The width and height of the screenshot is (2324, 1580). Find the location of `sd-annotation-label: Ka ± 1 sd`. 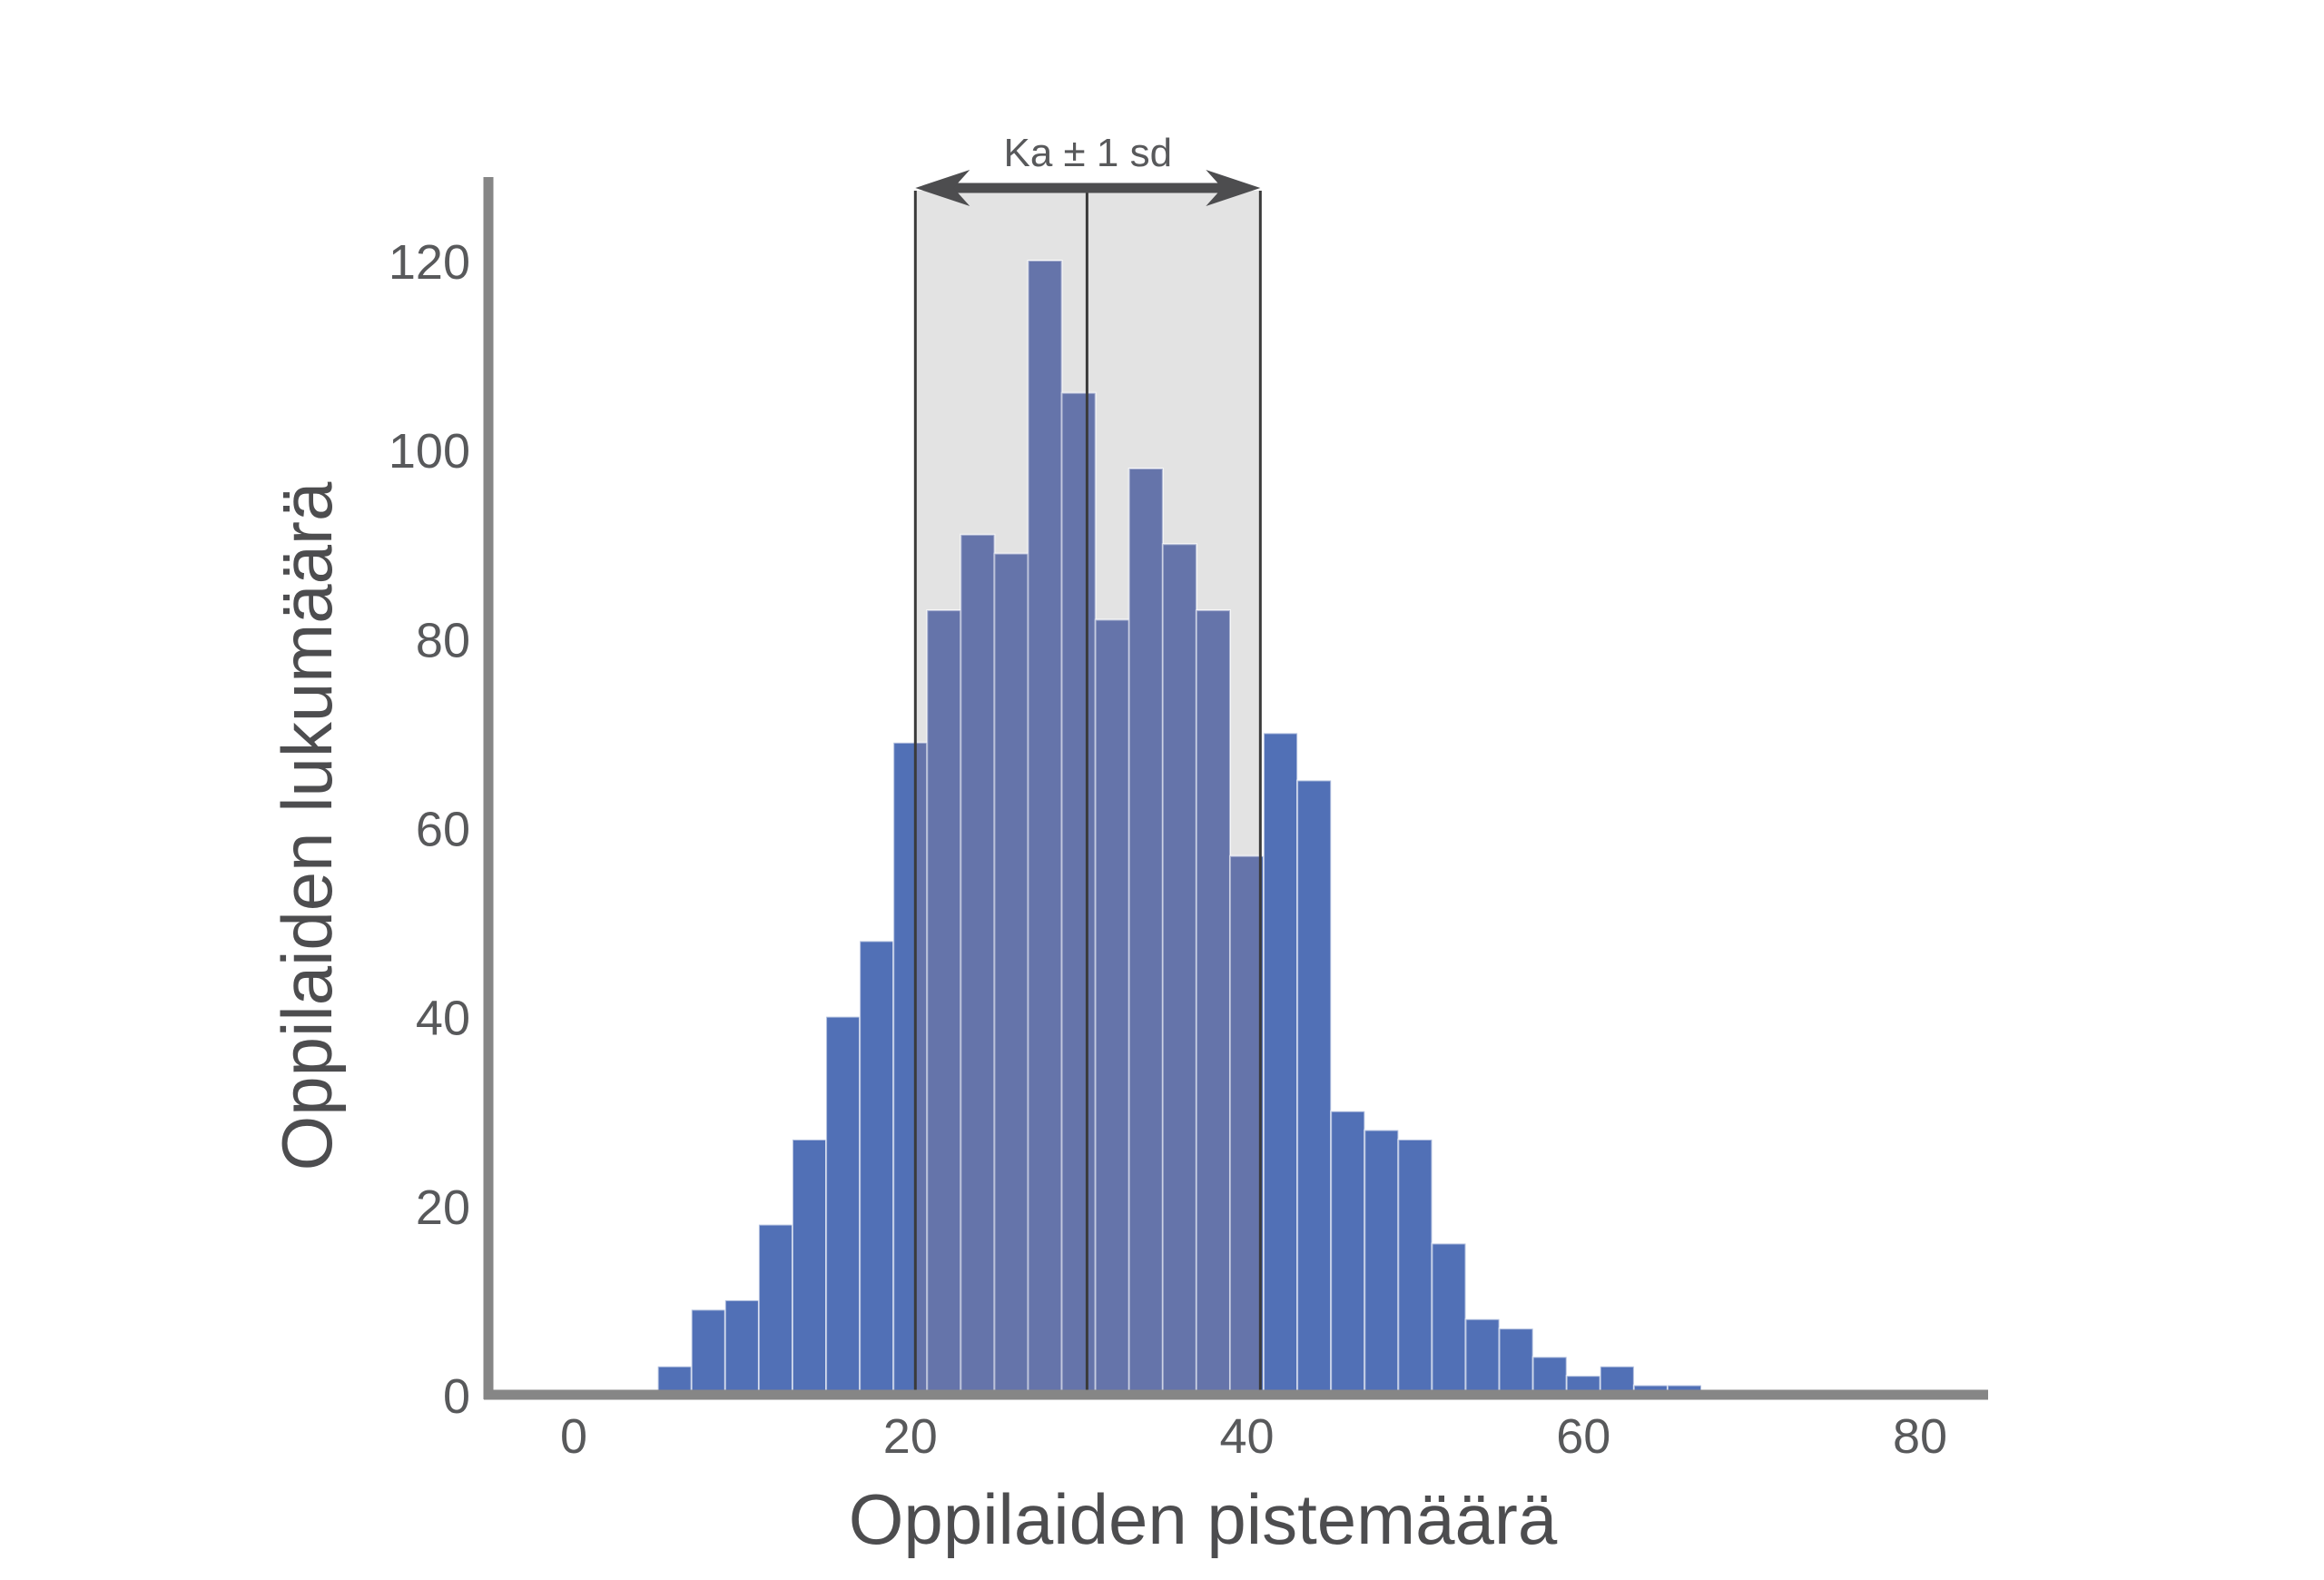

sd-annotation-label: Ka ± 1 sd is located at coordinates (1088, 153).